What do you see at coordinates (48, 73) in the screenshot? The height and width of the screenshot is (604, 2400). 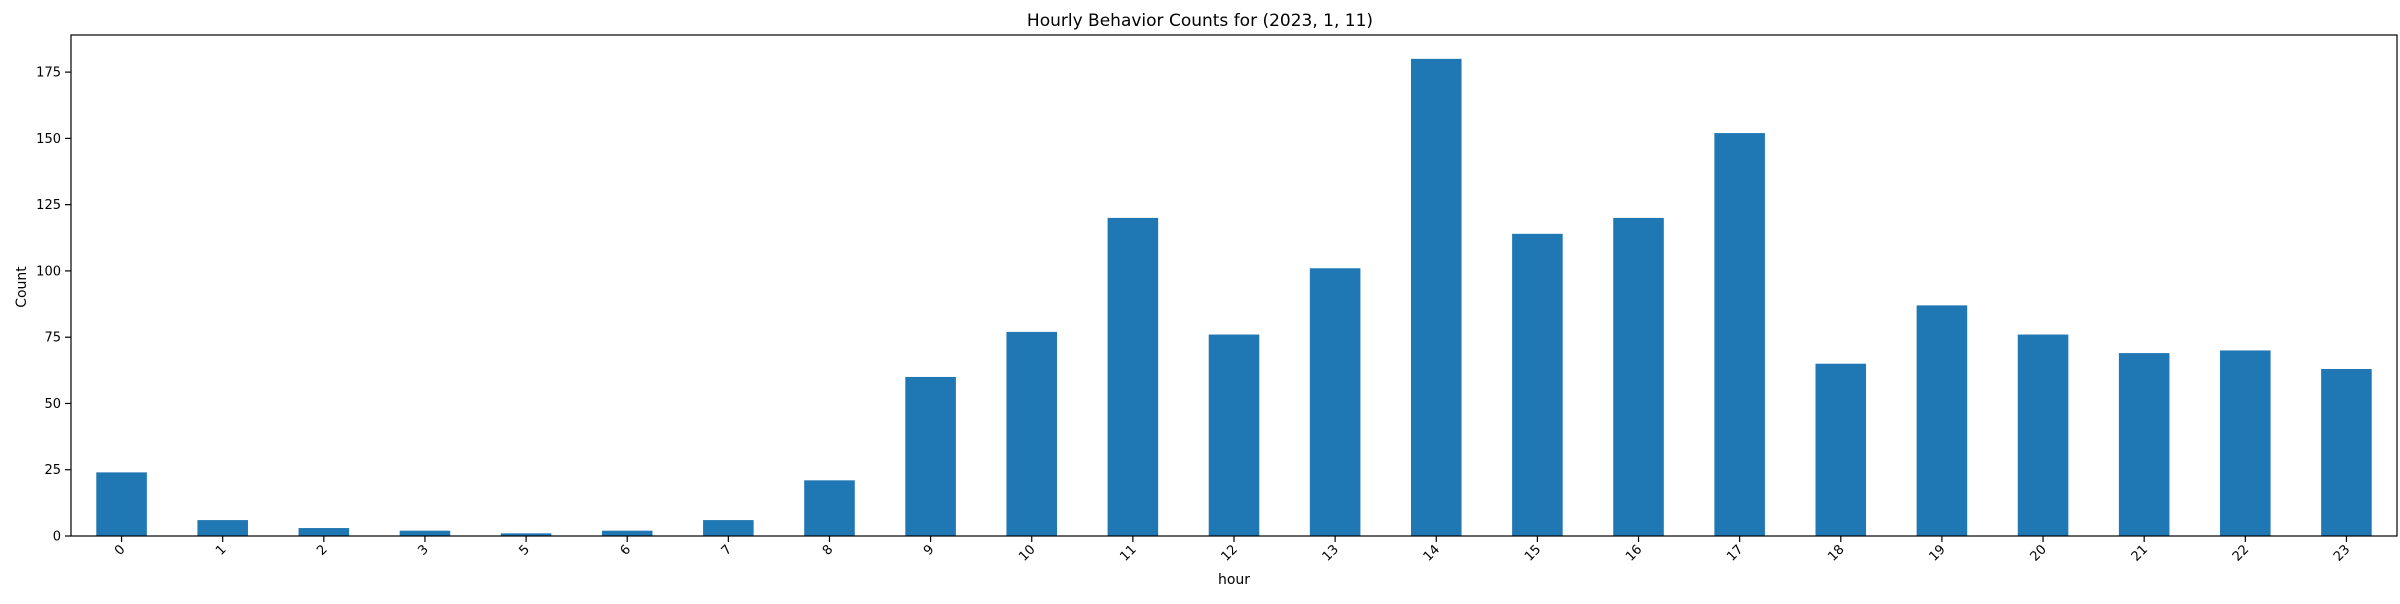 I see `y-tick-label: 175` at bounding box center [48, 73].